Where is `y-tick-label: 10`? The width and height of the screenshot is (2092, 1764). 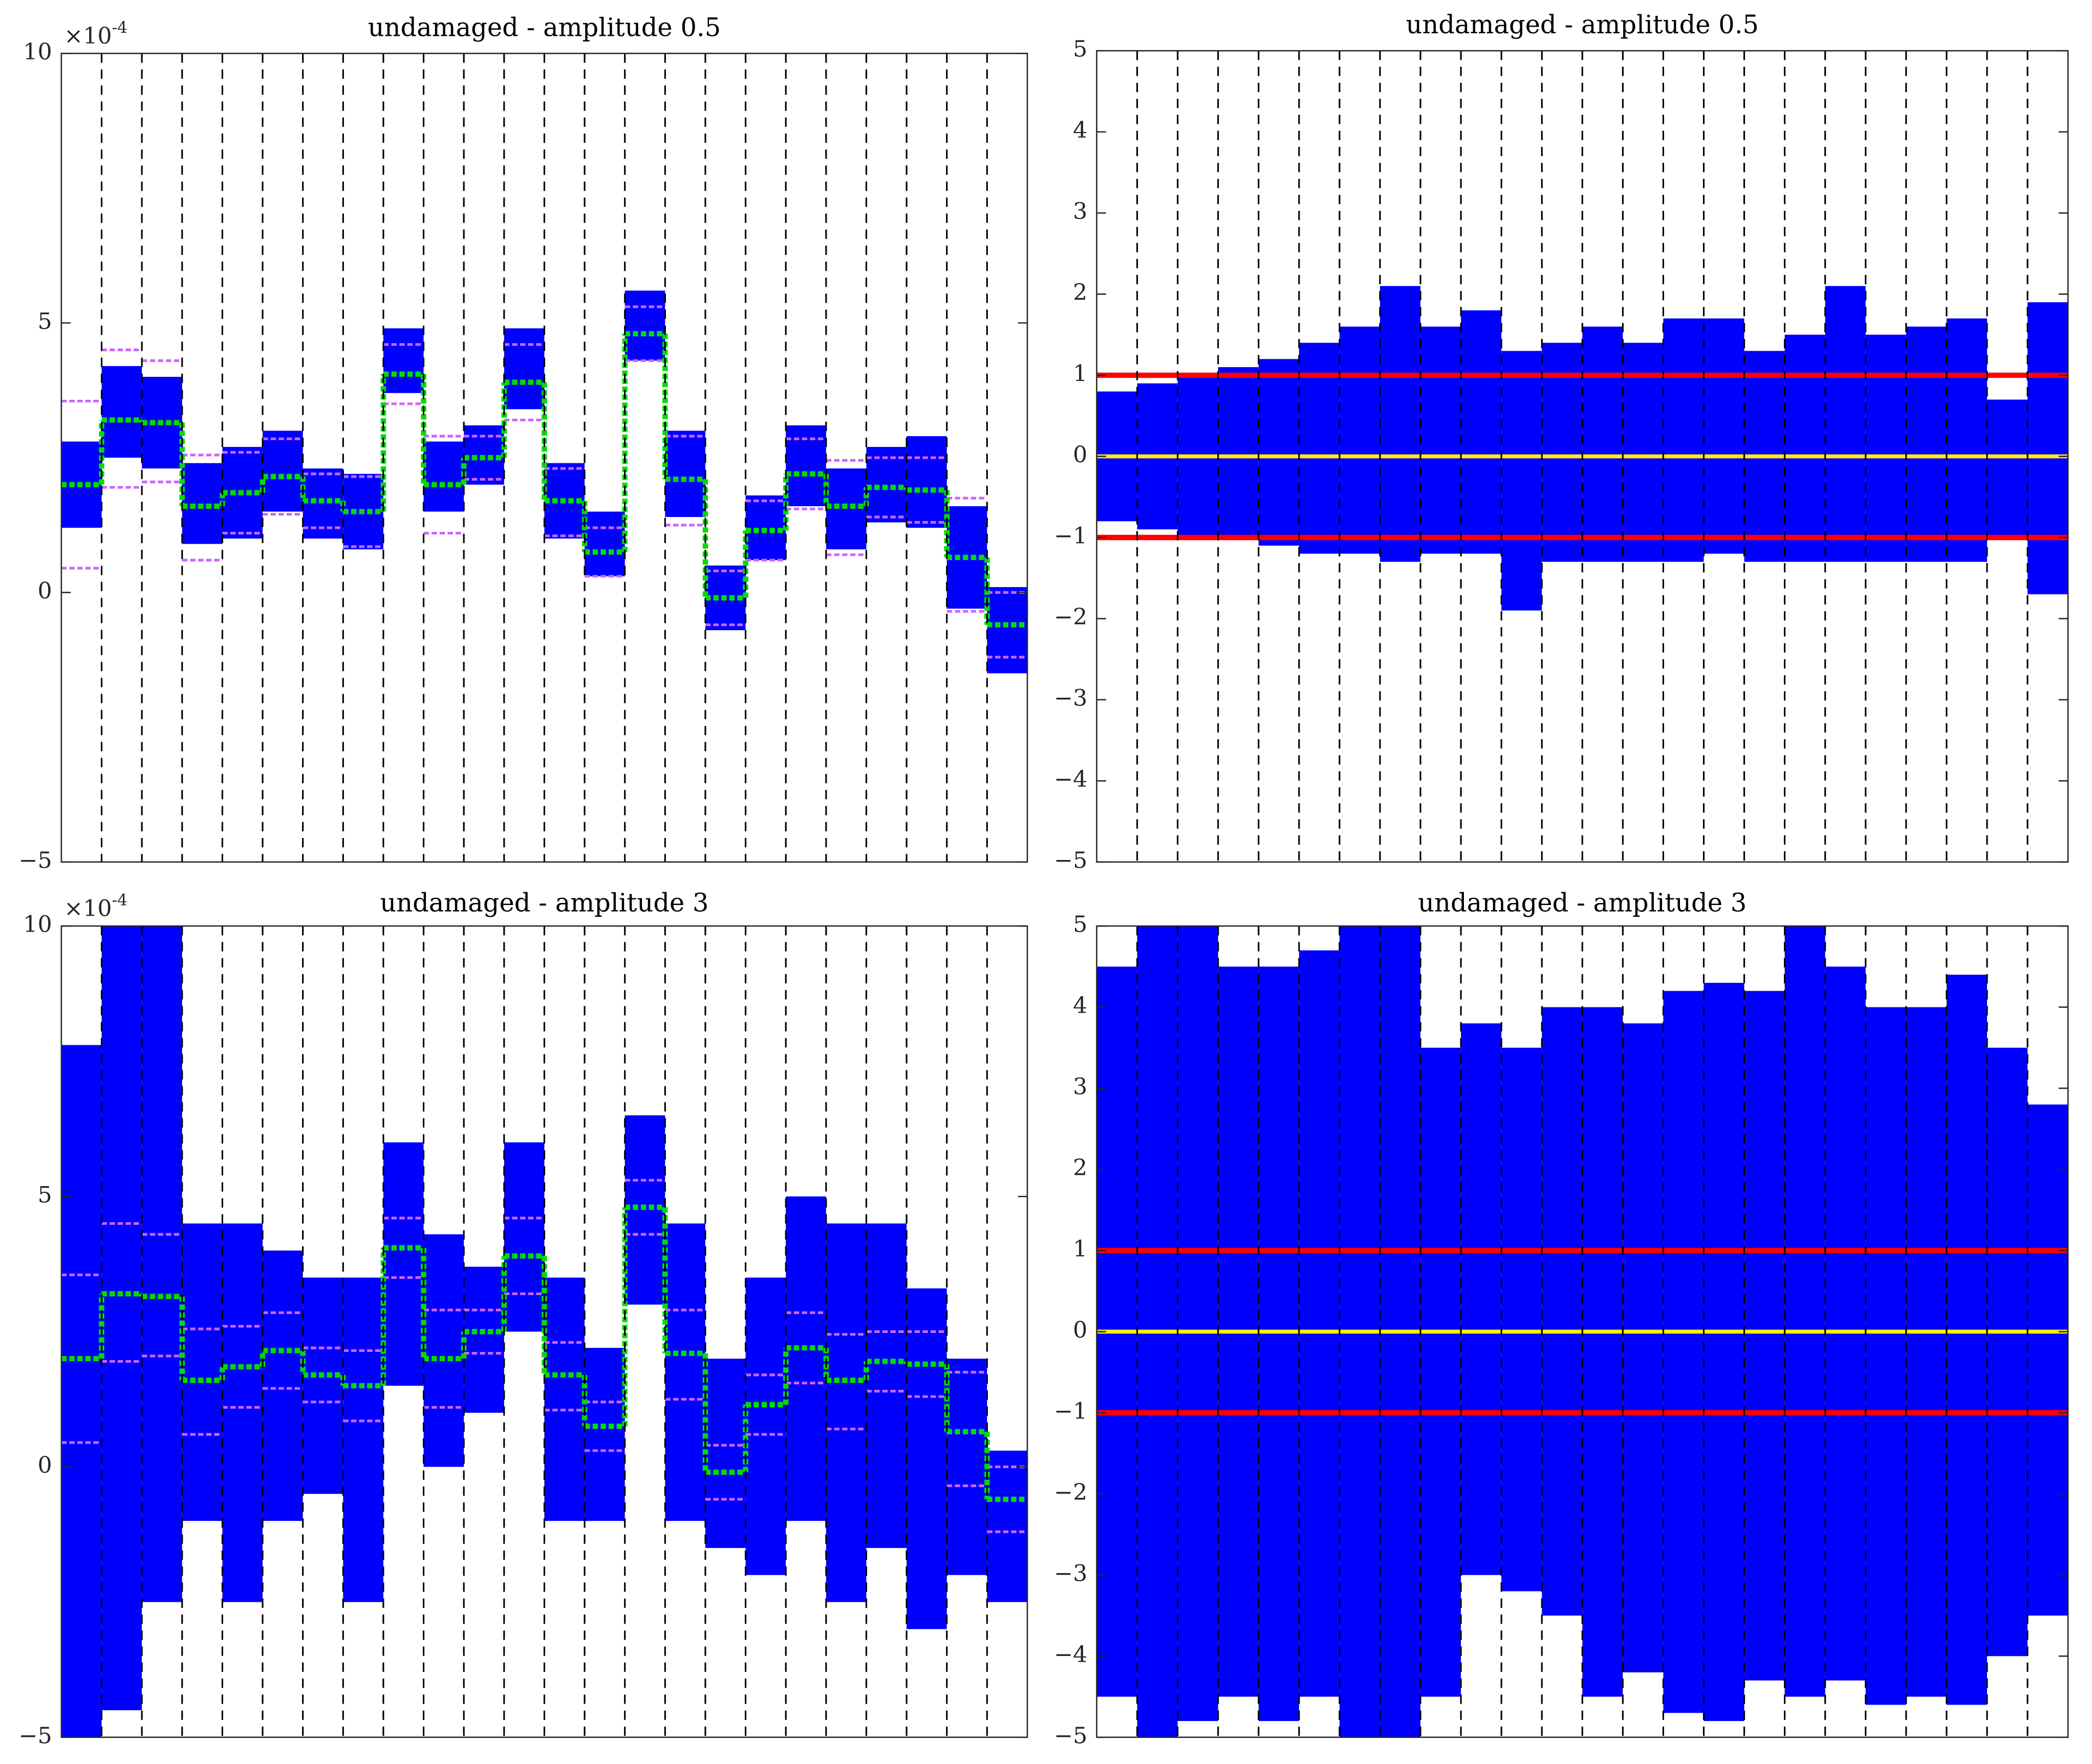
y-tick-label: 10 is located at coordinates (37, 925).